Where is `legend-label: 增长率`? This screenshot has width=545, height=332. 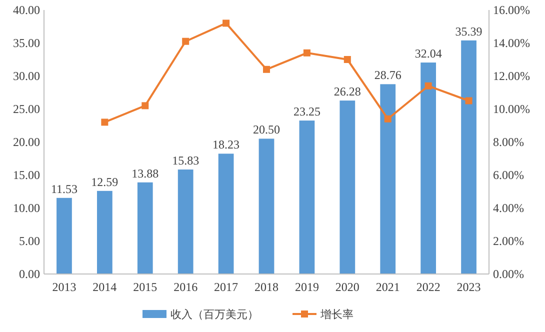
legend-label: 增长率 is located at coordinates (337, 314).